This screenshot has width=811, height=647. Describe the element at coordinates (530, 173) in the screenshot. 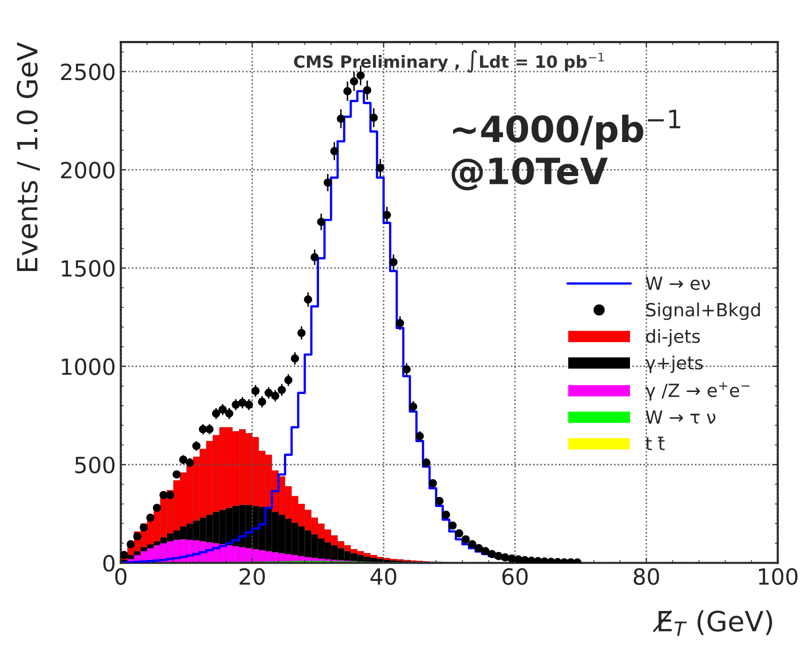

I see `annotation: @10TeV` at that location.